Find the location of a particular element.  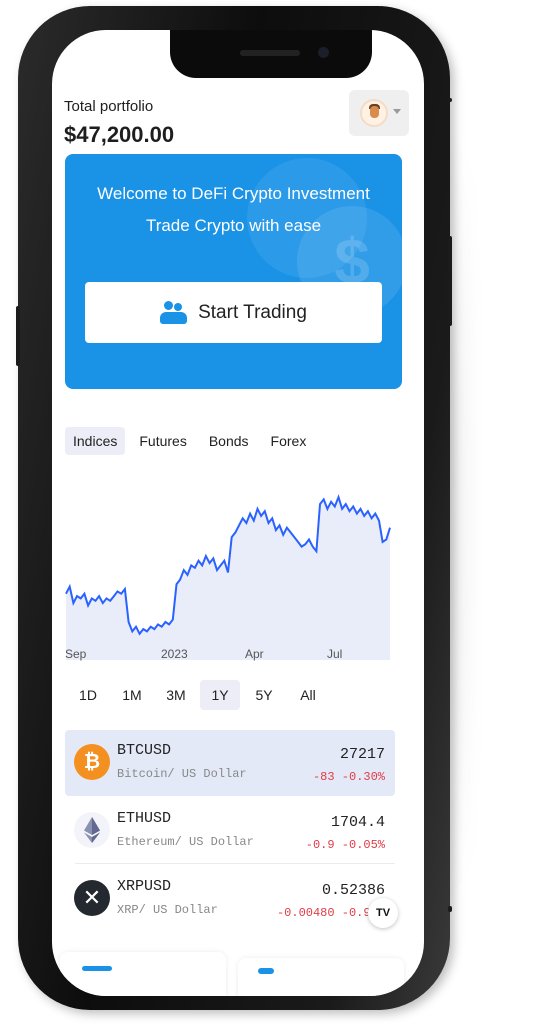

x-tick-label: Sep is located at coordinates (76, 654).